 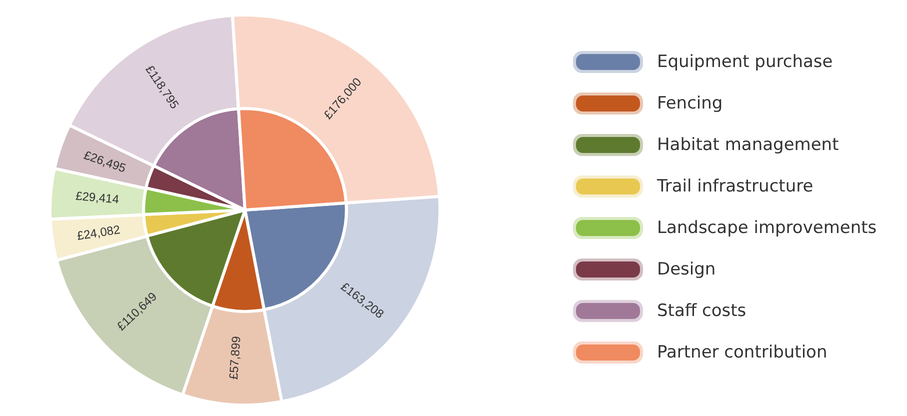 I want to click on legend-label: Design, so click(x=686, y=270).